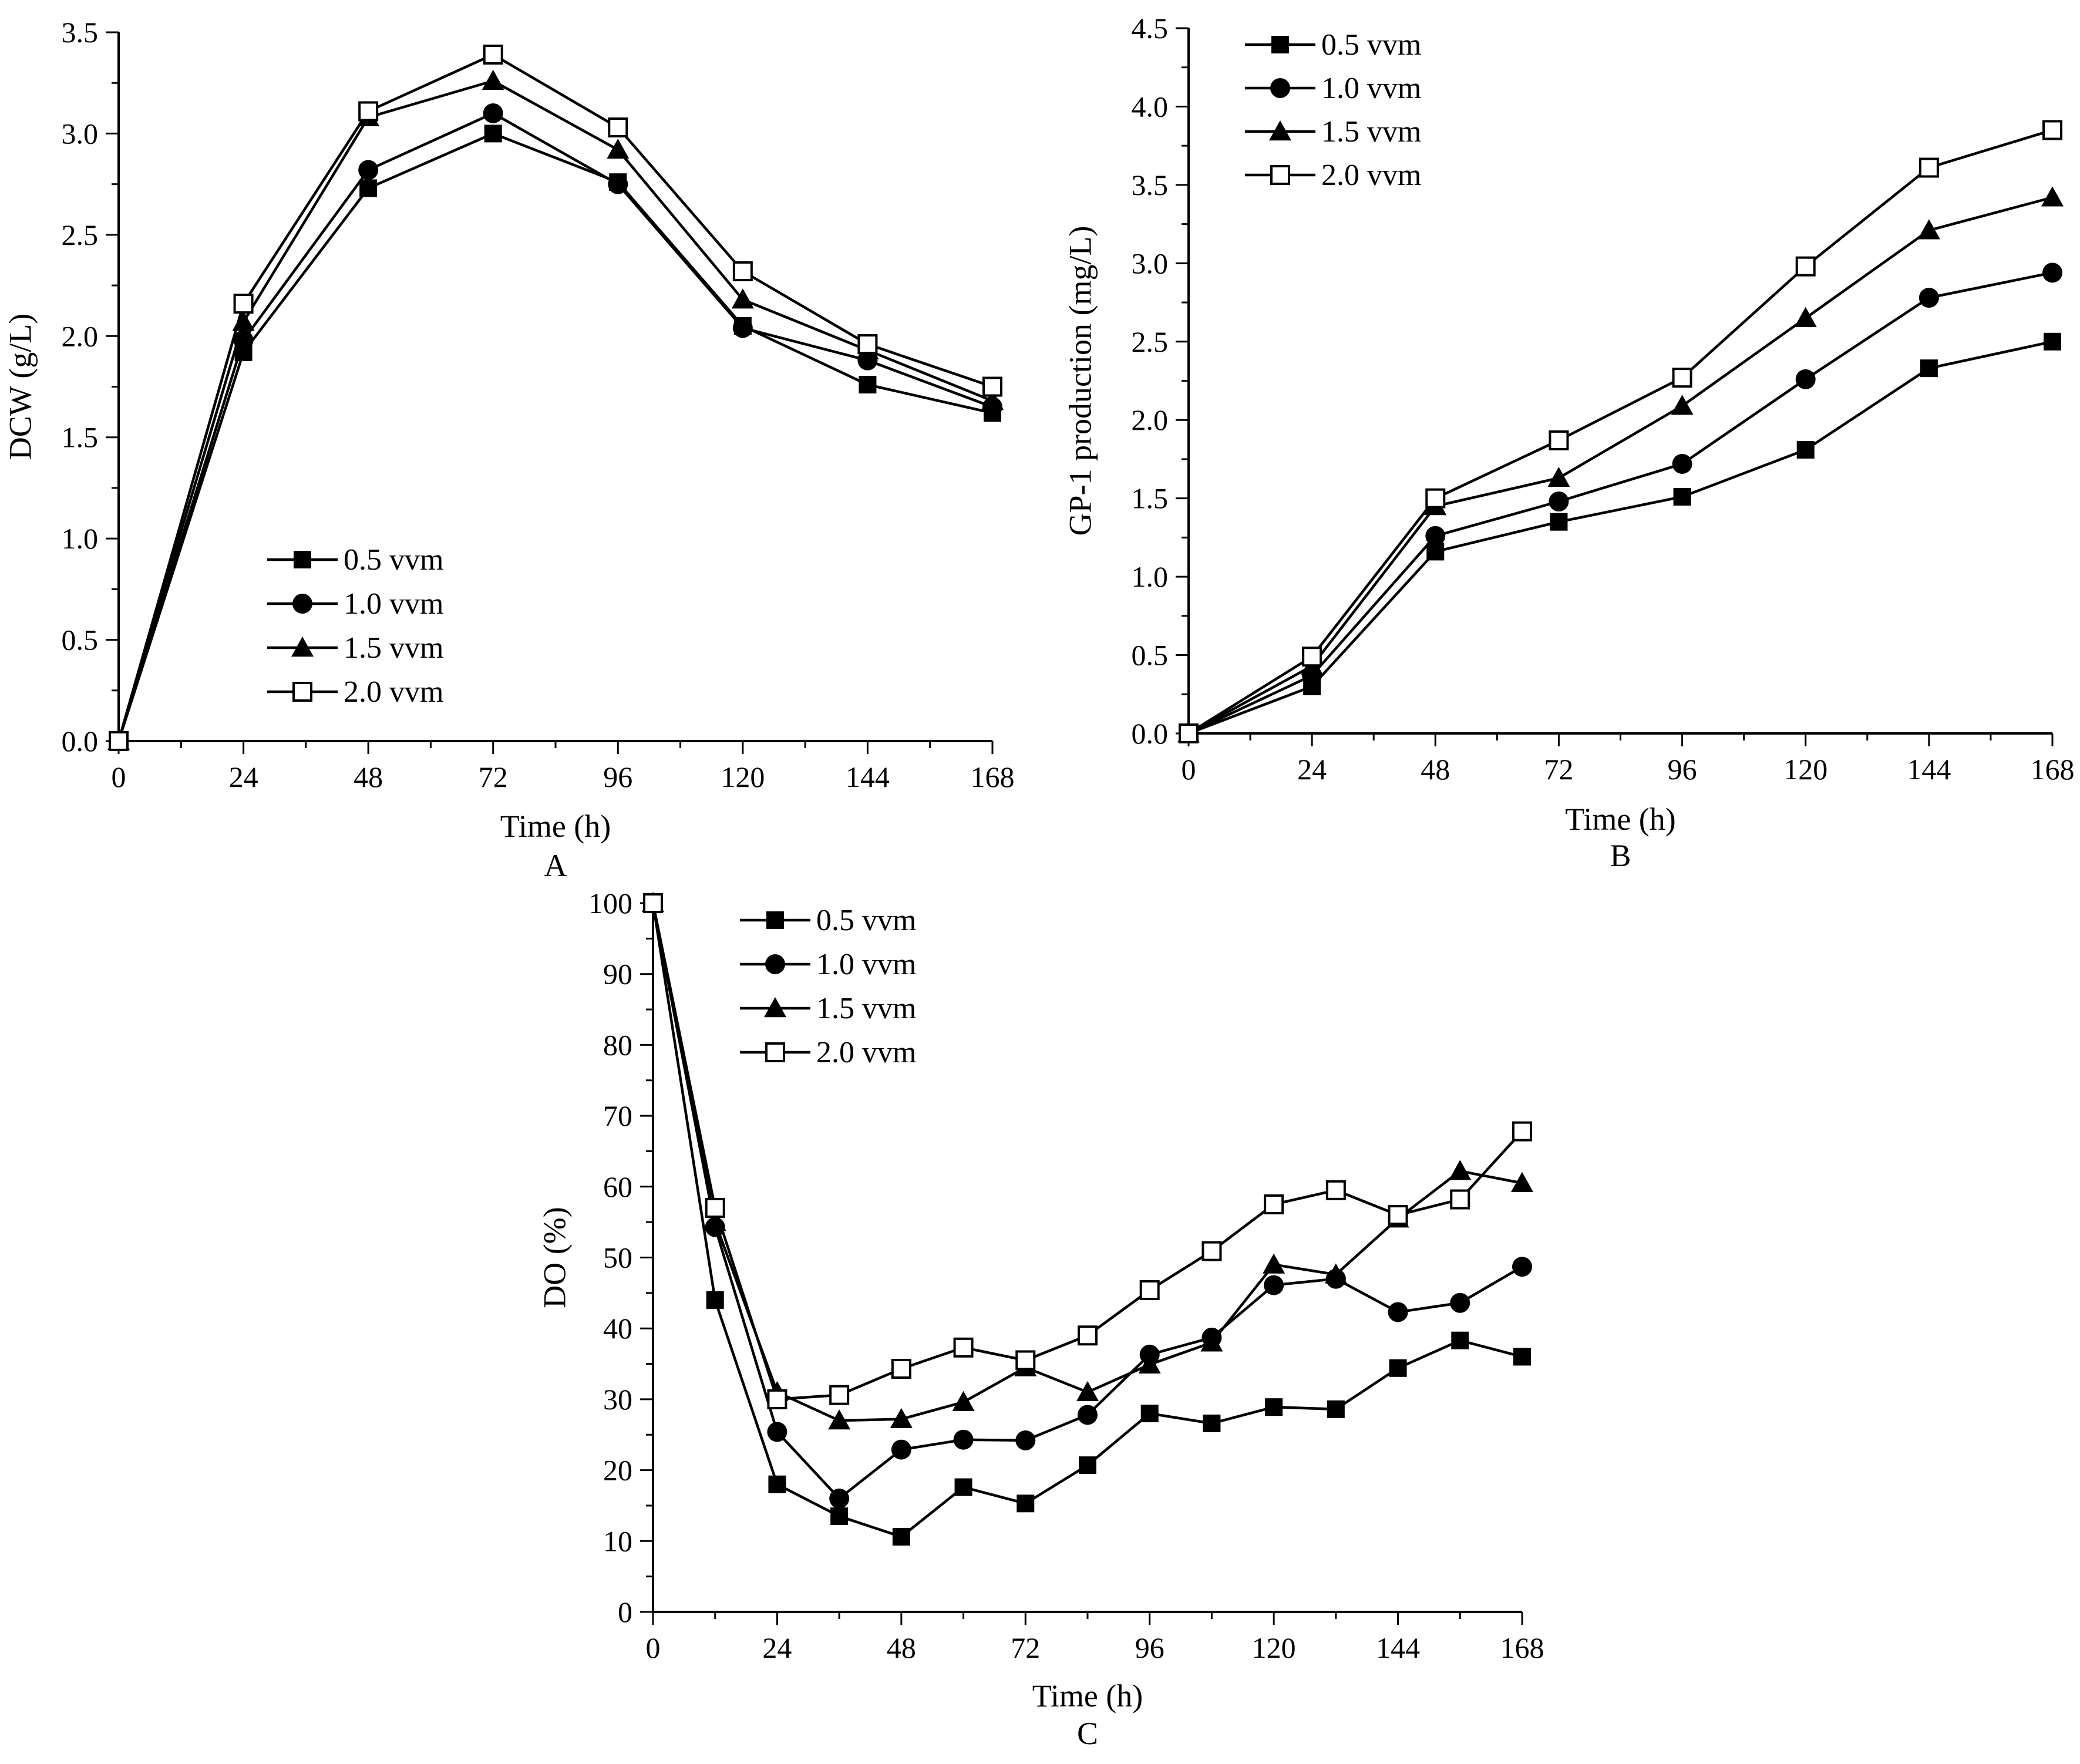 The width and height of the screenshot is (2080, 1764). I want to click on legend-label-c-0: 0.5 vvm, so click(866, 921).